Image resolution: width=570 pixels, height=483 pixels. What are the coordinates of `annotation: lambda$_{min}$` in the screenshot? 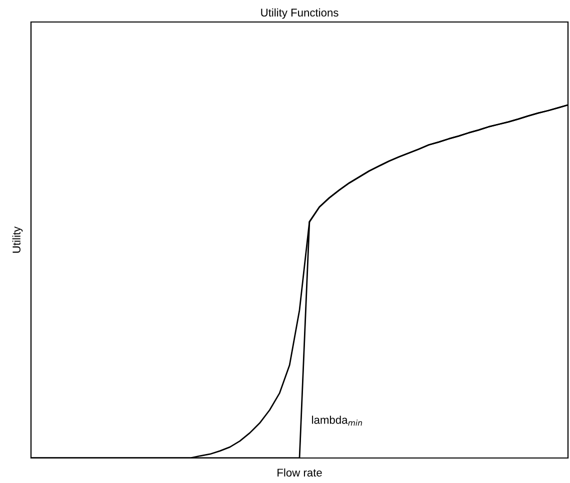 It's located at (337, 421).